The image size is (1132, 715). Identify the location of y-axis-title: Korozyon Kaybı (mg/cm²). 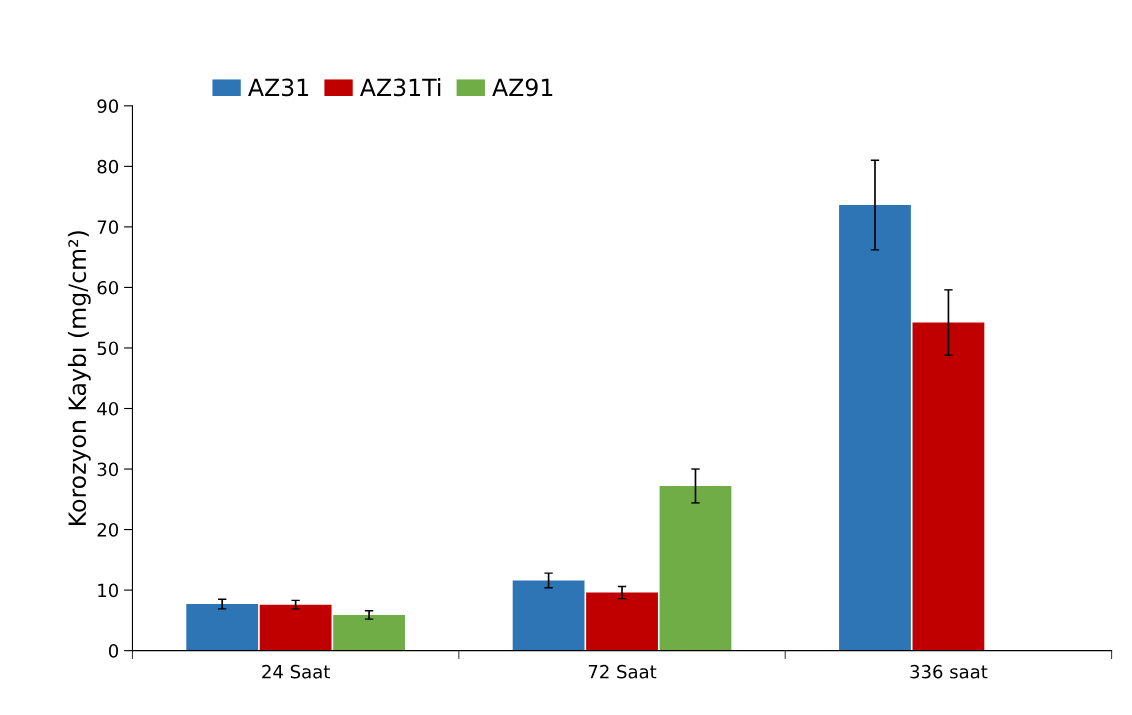
(79, 378).